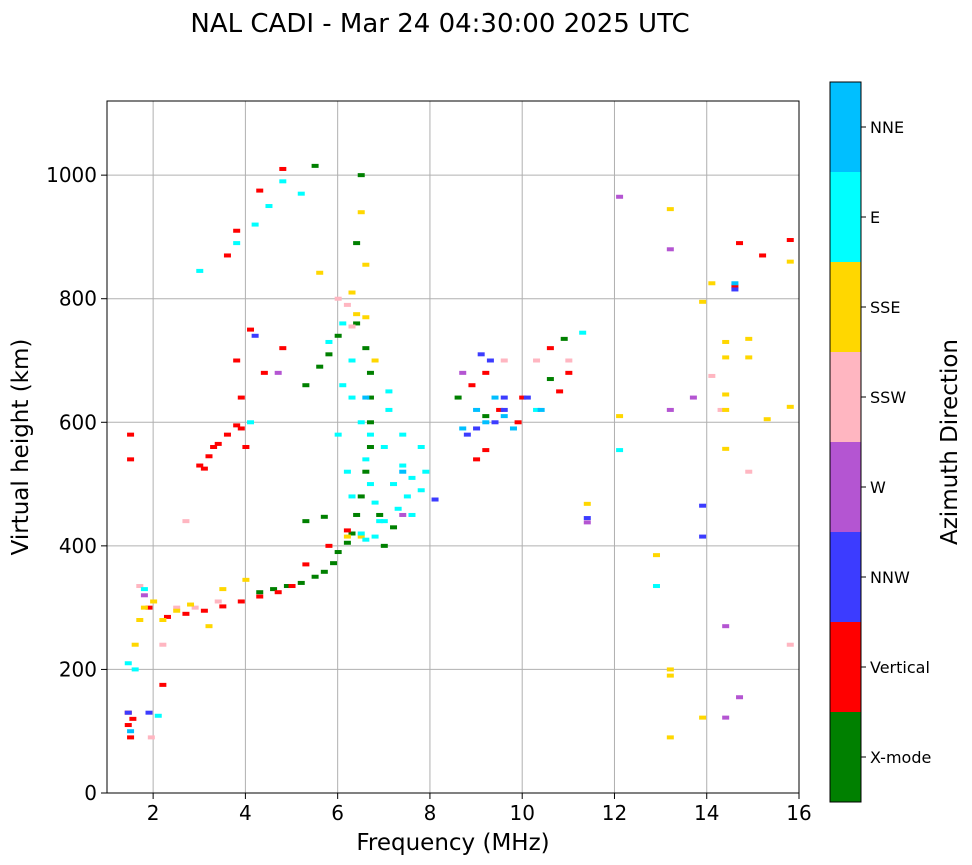 The image size is (972, 865). What do you see at coordinates (885, 307) in the screenshot?
I see `colorbar-tick-label: SSE` at bounding box center [885, 307].